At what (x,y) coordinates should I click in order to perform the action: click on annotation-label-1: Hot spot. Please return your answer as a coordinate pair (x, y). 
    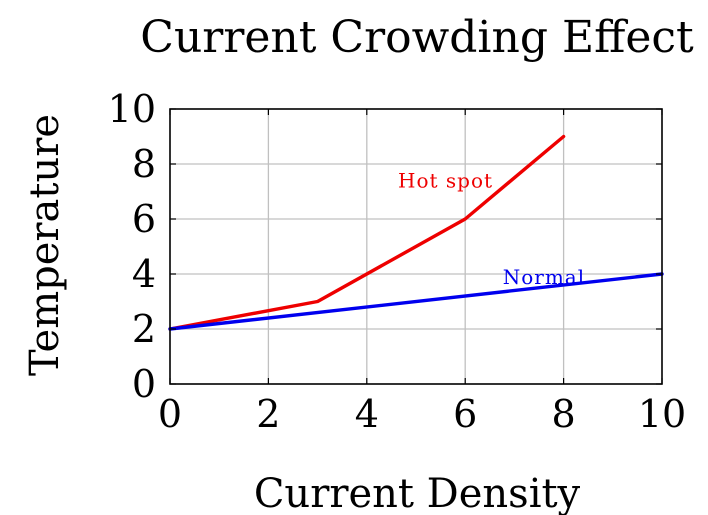
    Looking at the image, I should click on (445, 181).